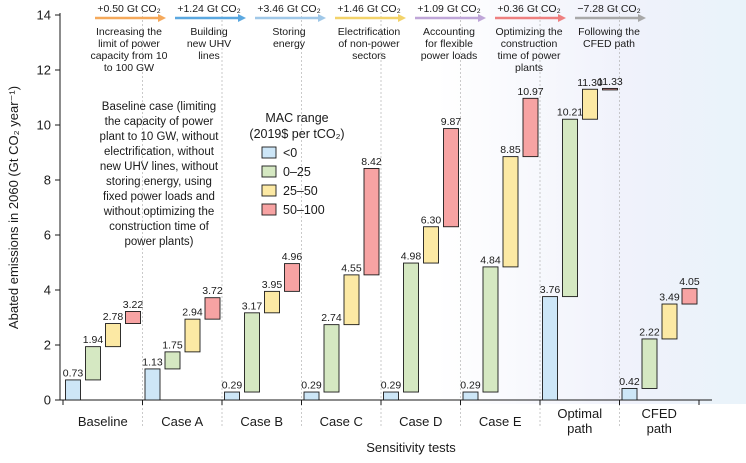  I want to click on y-tick-label: 14, so click(44, 15).